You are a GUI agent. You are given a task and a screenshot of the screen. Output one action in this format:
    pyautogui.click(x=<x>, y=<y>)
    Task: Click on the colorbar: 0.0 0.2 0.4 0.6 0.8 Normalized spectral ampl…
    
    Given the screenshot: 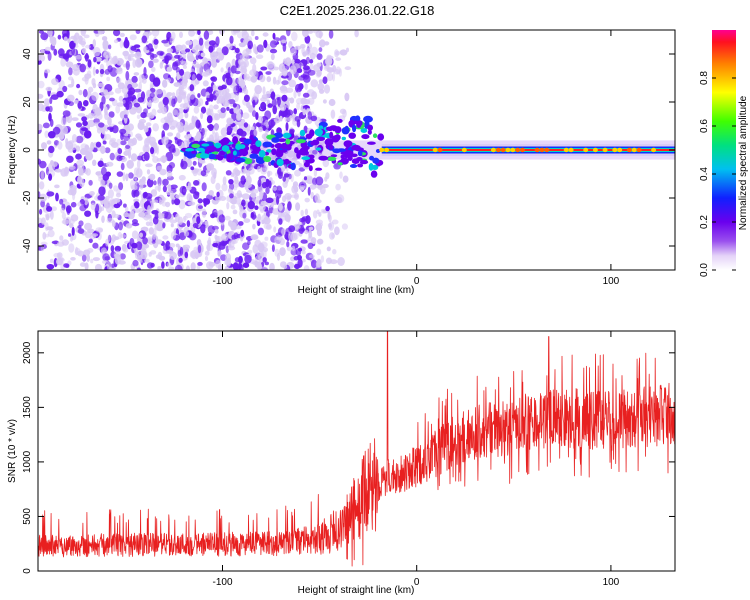 What is the action you would take?
    pyautogui.click(x=724, y=153)
    